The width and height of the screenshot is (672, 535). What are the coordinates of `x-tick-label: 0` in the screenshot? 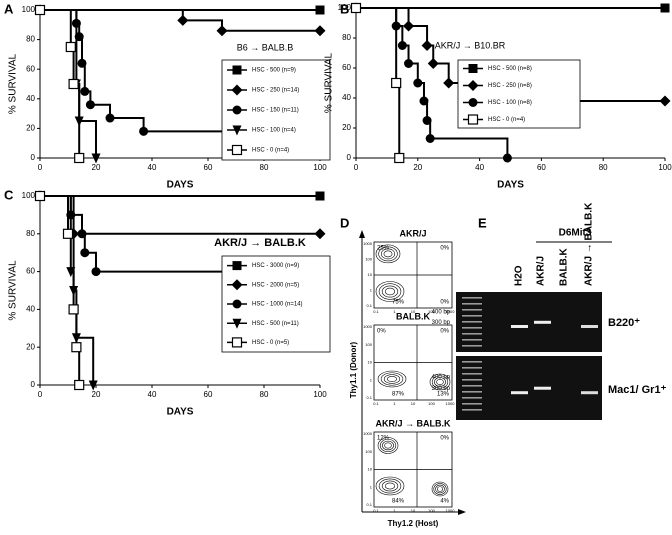 It's located at (40, 167).